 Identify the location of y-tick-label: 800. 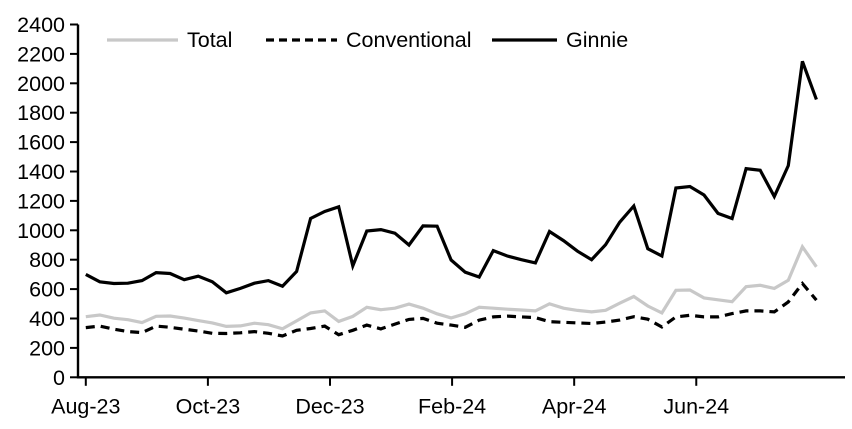
(47, 260).